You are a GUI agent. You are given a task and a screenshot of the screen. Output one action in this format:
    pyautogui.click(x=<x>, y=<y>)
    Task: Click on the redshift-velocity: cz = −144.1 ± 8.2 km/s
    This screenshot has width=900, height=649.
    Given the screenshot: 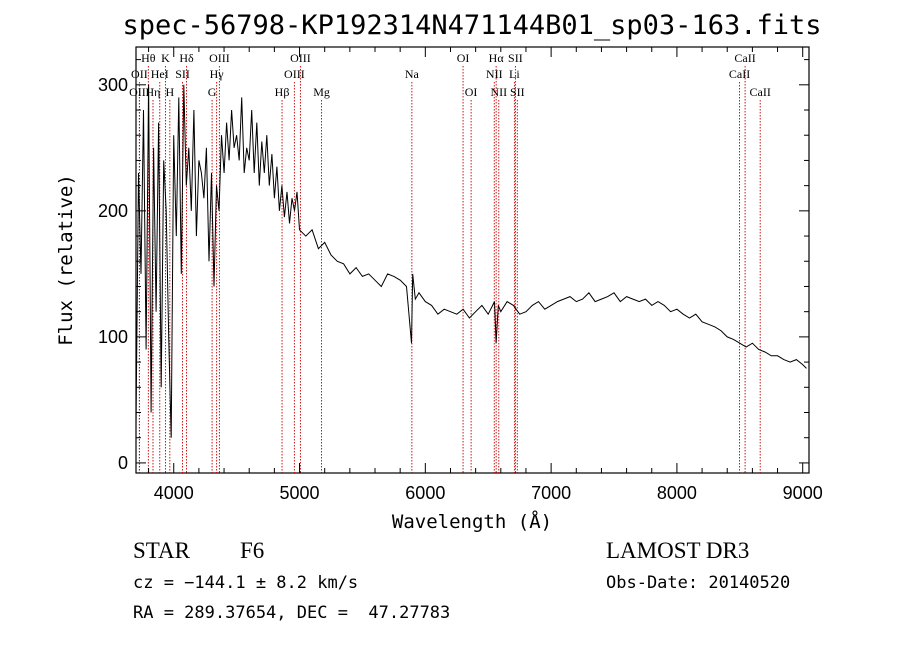 What is the action you would take?
    pyautogui.click(x=246, y=583)
    